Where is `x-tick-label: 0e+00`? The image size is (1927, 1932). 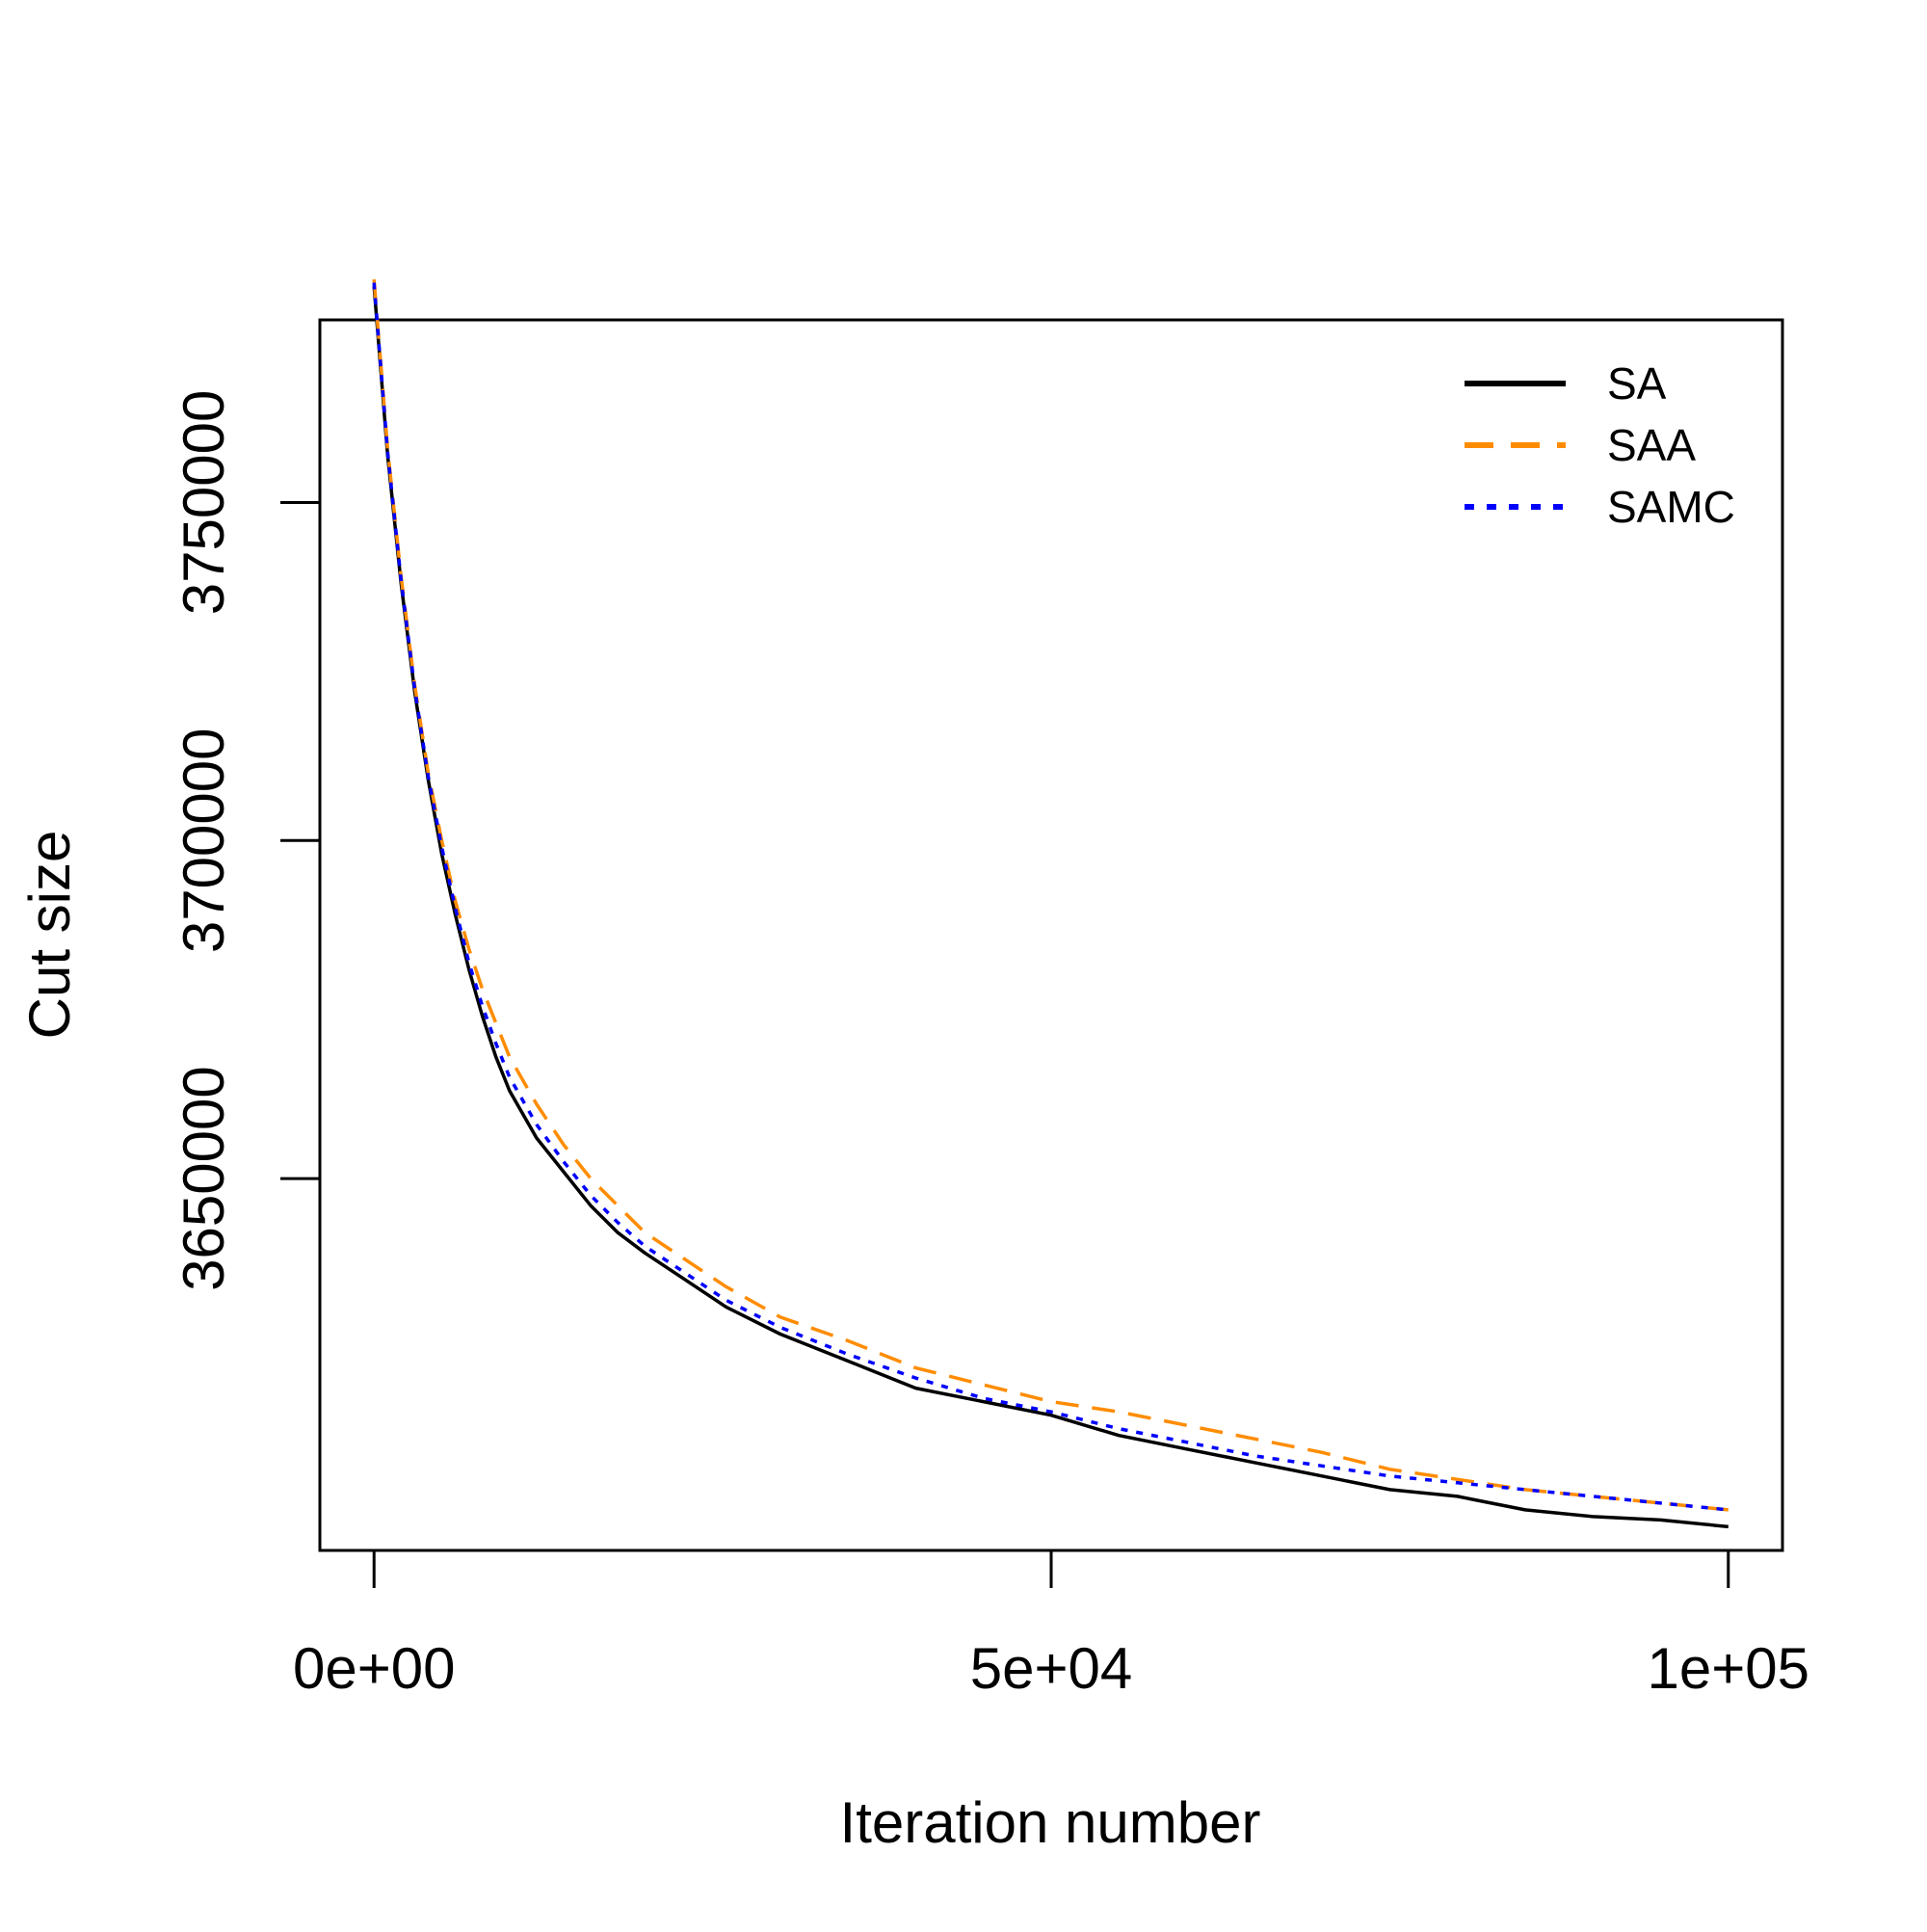 x-tick-label: 0e+00 is located at coordinates (375, 1668).